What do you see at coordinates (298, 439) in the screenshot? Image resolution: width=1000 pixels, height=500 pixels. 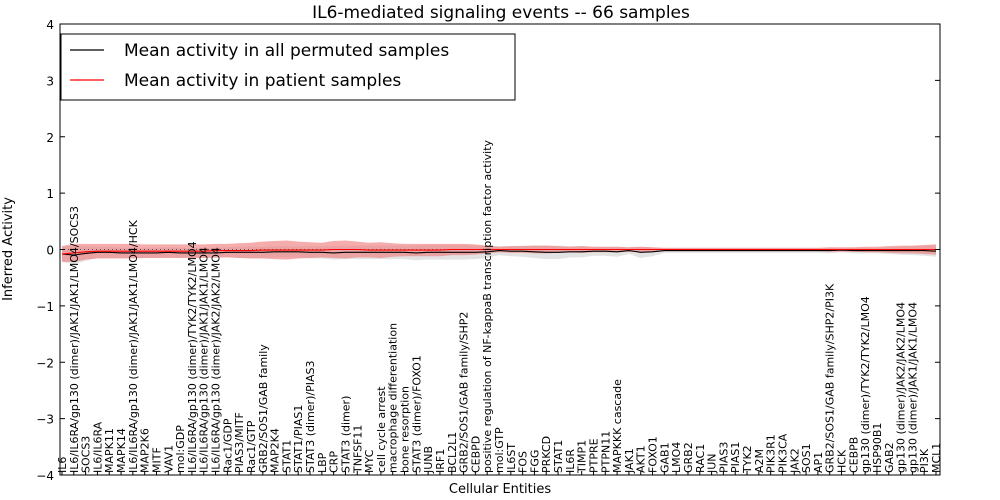 I see `x-category-label: STAT1/PIAS1` at bounding box center [298, 439].